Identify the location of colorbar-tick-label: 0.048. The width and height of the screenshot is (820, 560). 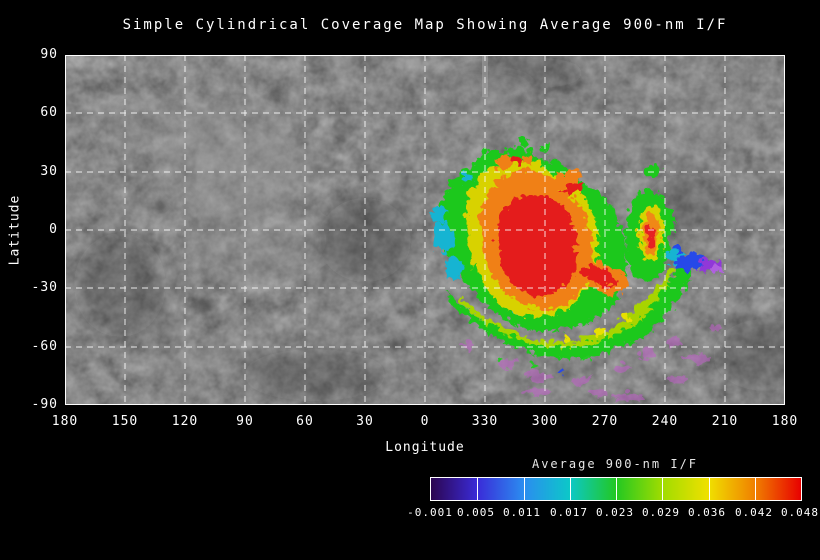
(800, 512).